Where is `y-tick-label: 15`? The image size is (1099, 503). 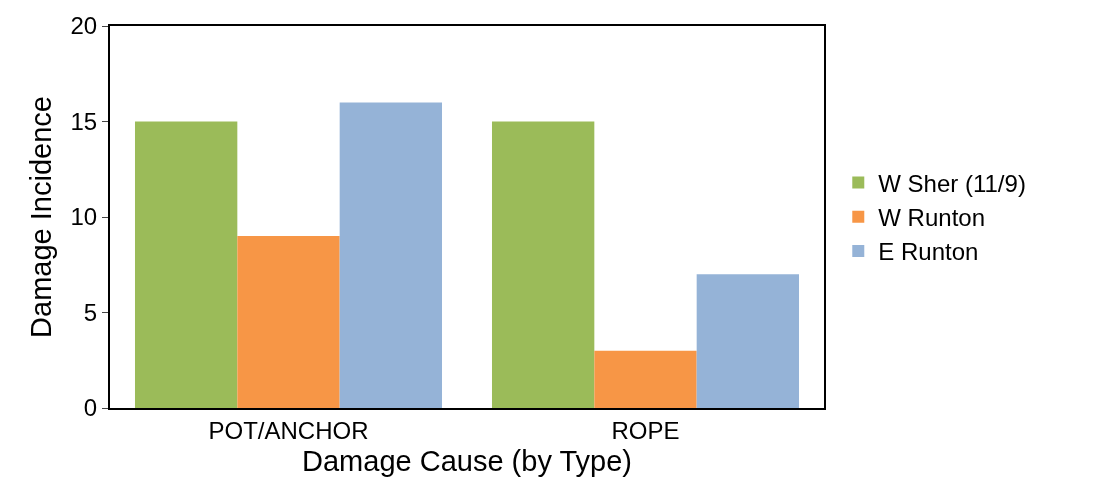
y-tick-label: 15 is located at coordinates (84, 121).